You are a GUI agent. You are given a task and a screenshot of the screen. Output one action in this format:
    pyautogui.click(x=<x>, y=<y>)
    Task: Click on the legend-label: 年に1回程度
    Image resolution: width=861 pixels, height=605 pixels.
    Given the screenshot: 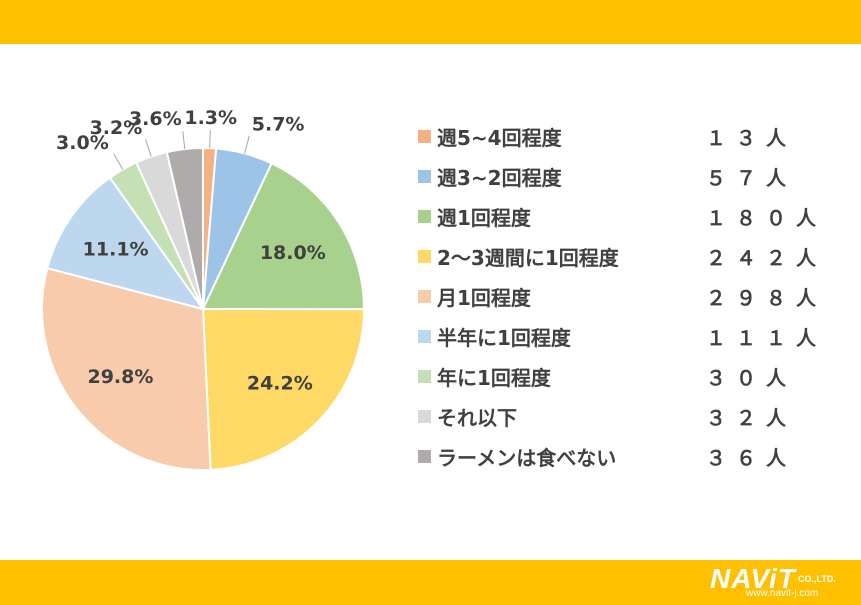 What is the action you would take?
    pyautogui.click(x=494, y=377)
    